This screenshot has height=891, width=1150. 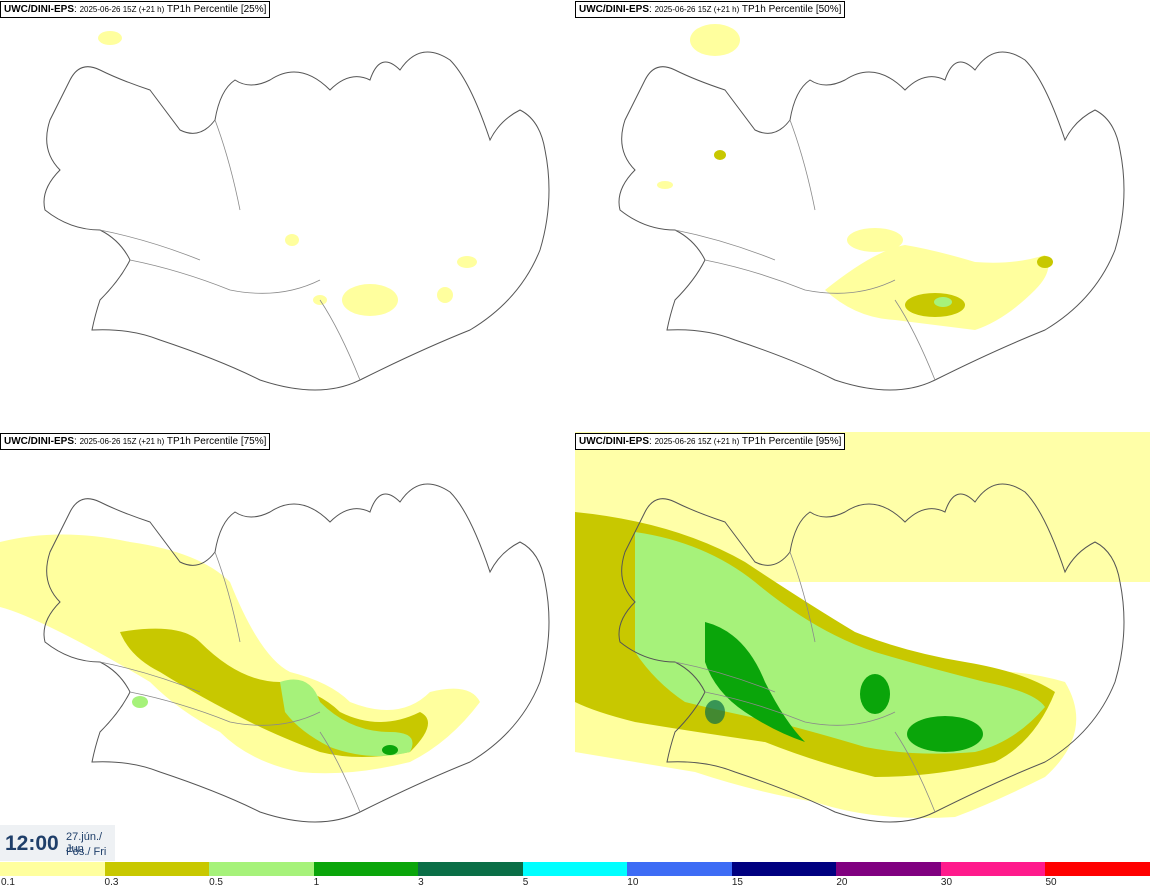 I want to click on legend-label: 1, so click(x=316, y=882).